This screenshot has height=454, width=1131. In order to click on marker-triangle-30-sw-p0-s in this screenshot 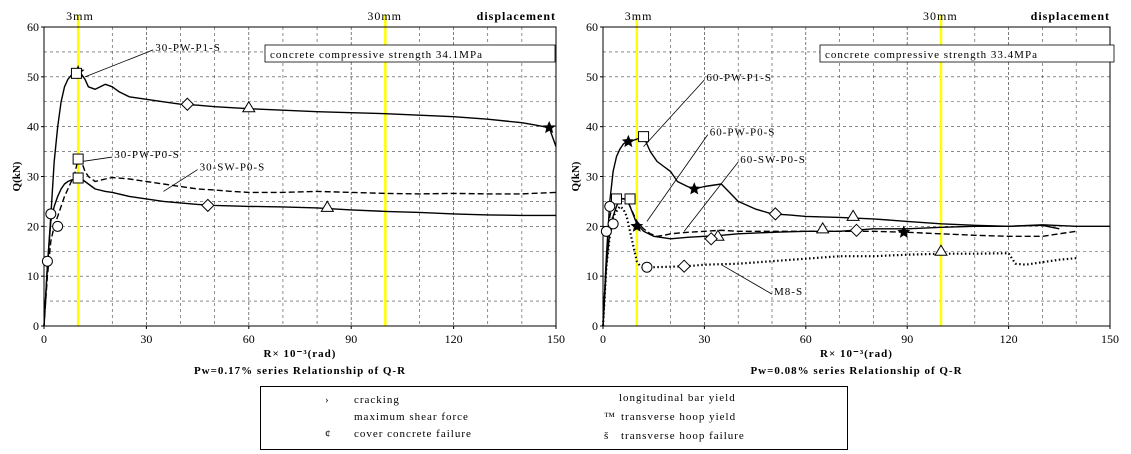, I will do `click(327, 206)`.